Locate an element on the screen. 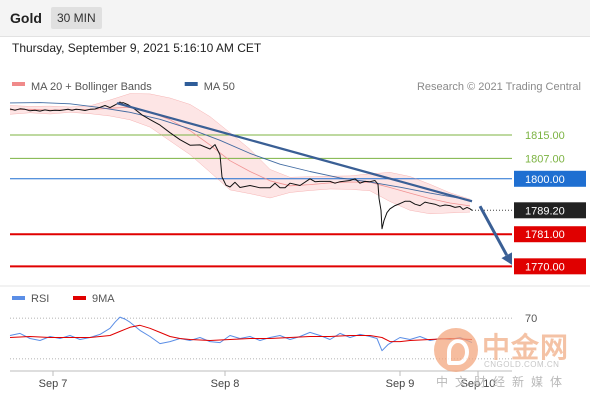 The height and width of the screenshot is (400, 590). copyright-text: Research © 2021 Trading Central is located at coordinates (499, 87).